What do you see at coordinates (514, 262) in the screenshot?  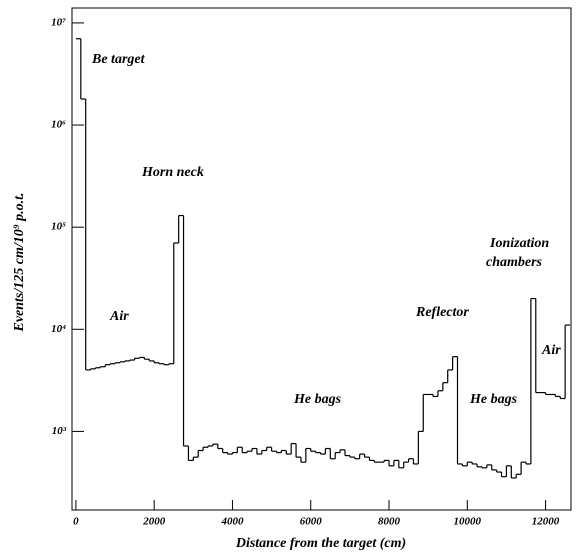 I see `annotation: chambers` at bounding box center [514, 262].